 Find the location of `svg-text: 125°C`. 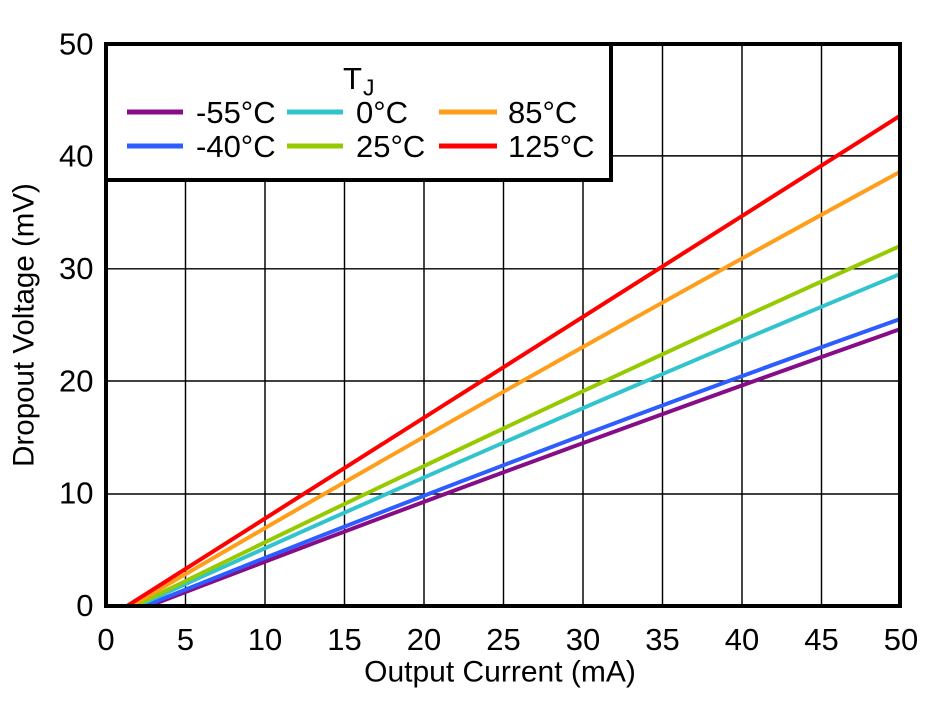

svg-text: 125°C is located at coordinates (551, 146).